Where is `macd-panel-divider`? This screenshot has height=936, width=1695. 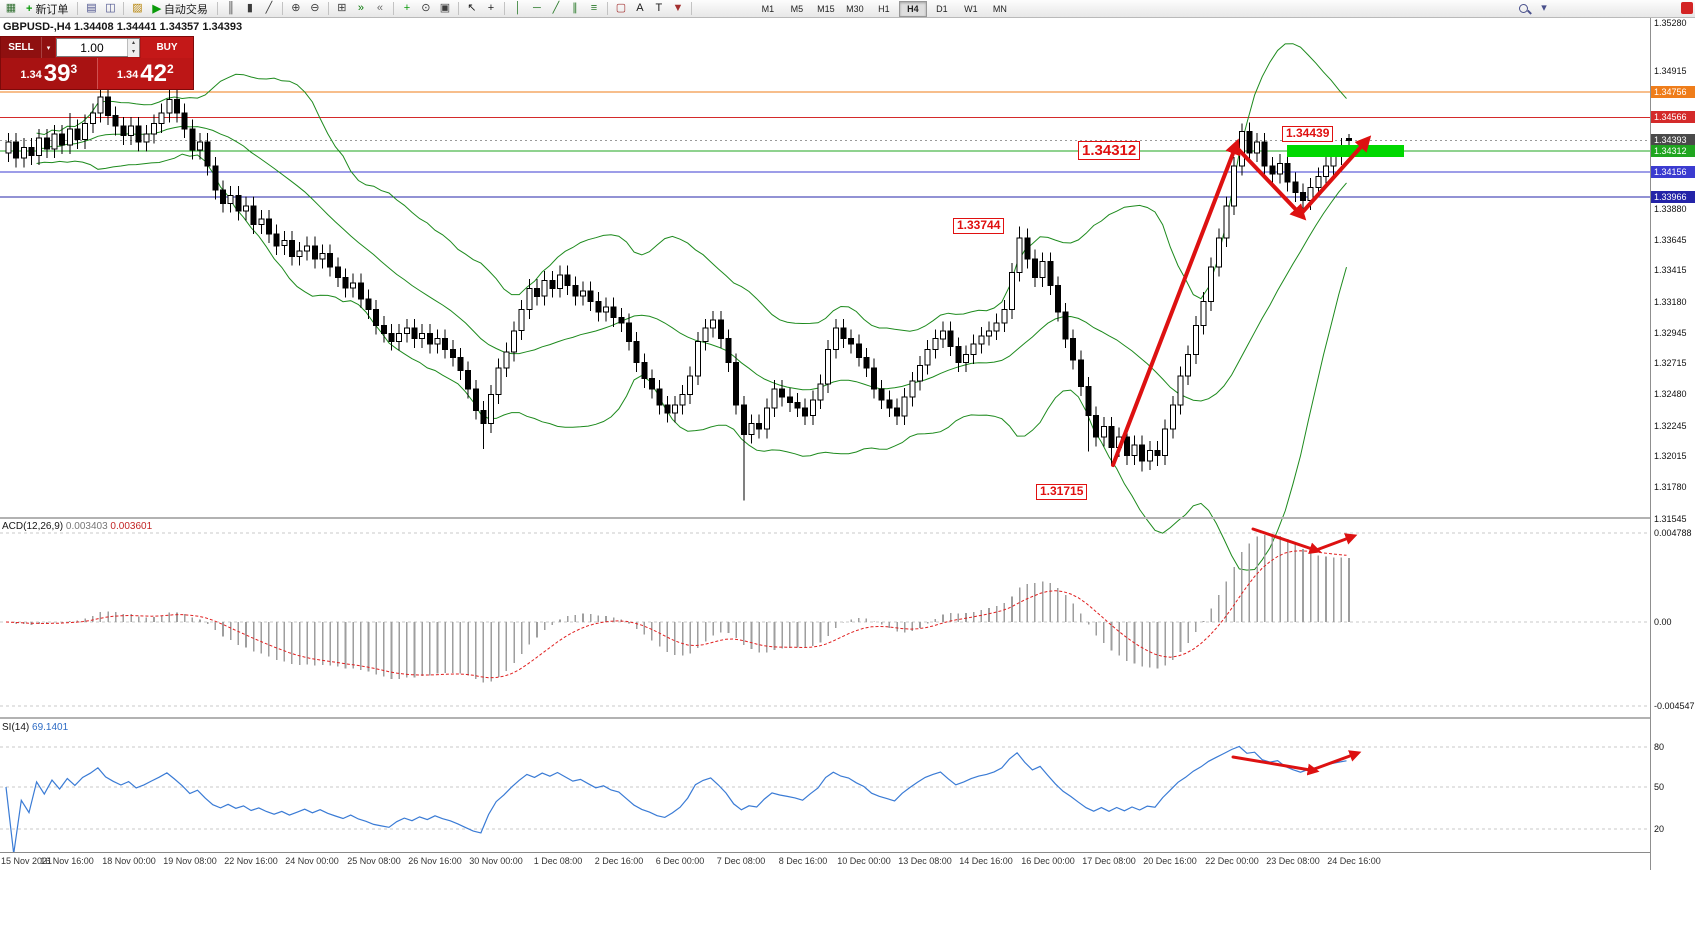 macd-panel-divider is located at coordinates (825, 518).